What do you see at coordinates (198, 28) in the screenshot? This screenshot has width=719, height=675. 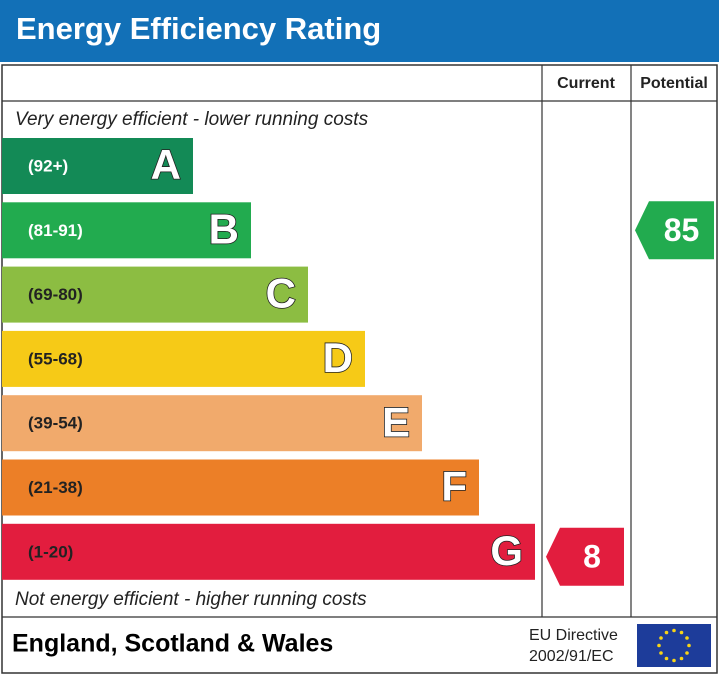 I see `title: Energy Efficiency Rating` at bounding box center [198, 28].